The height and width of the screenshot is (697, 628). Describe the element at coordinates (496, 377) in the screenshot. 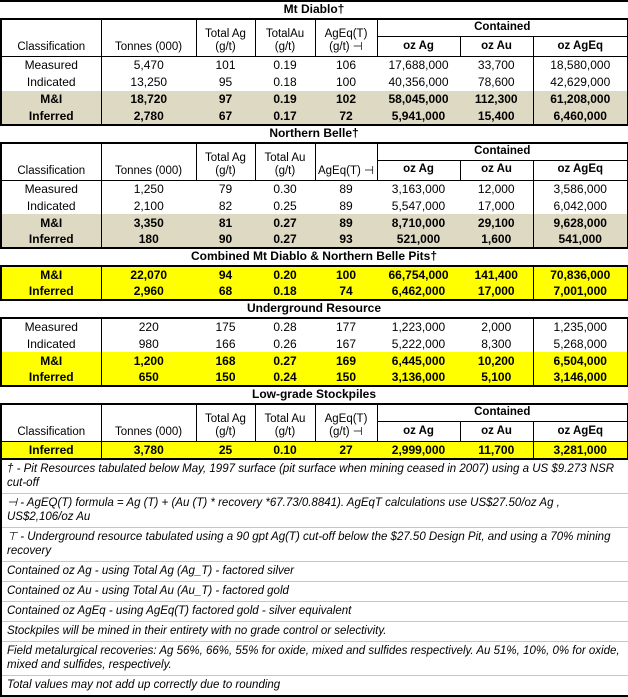

I see `value-cell: 5,100` at that location.